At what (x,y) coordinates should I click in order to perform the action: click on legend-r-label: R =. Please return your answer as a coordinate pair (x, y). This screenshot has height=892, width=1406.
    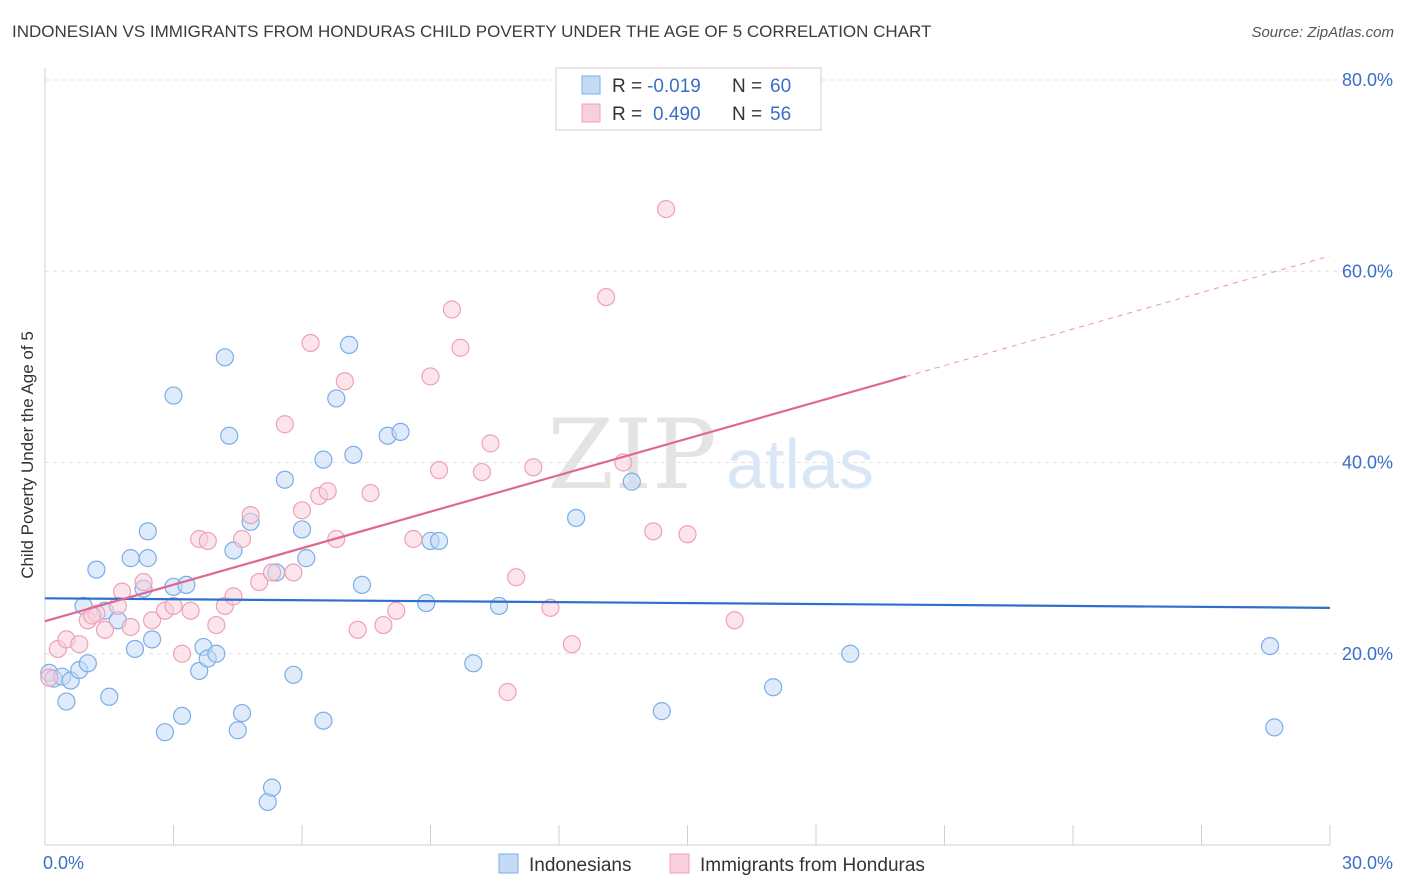
    Looking at the image, I should click on (627, 114).